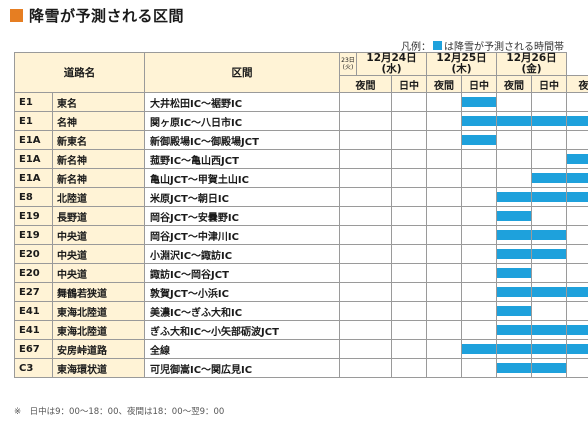 The image size is (588, 424). Describe the element at coordinates (365, 84) in the screenshot. I see `slot-header: 夜間` at that location.